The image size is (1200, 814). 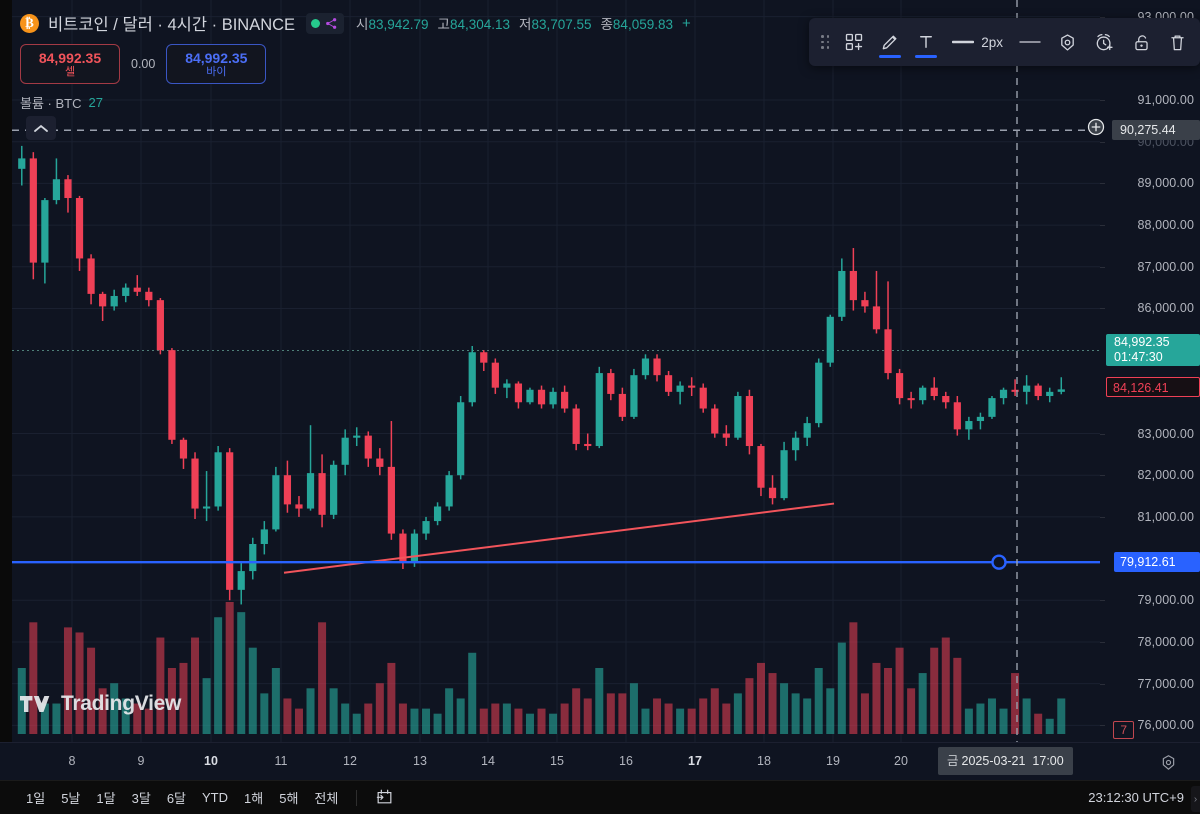 I want to click on time-axis-label-19: 19, so click(x=833, y=761).